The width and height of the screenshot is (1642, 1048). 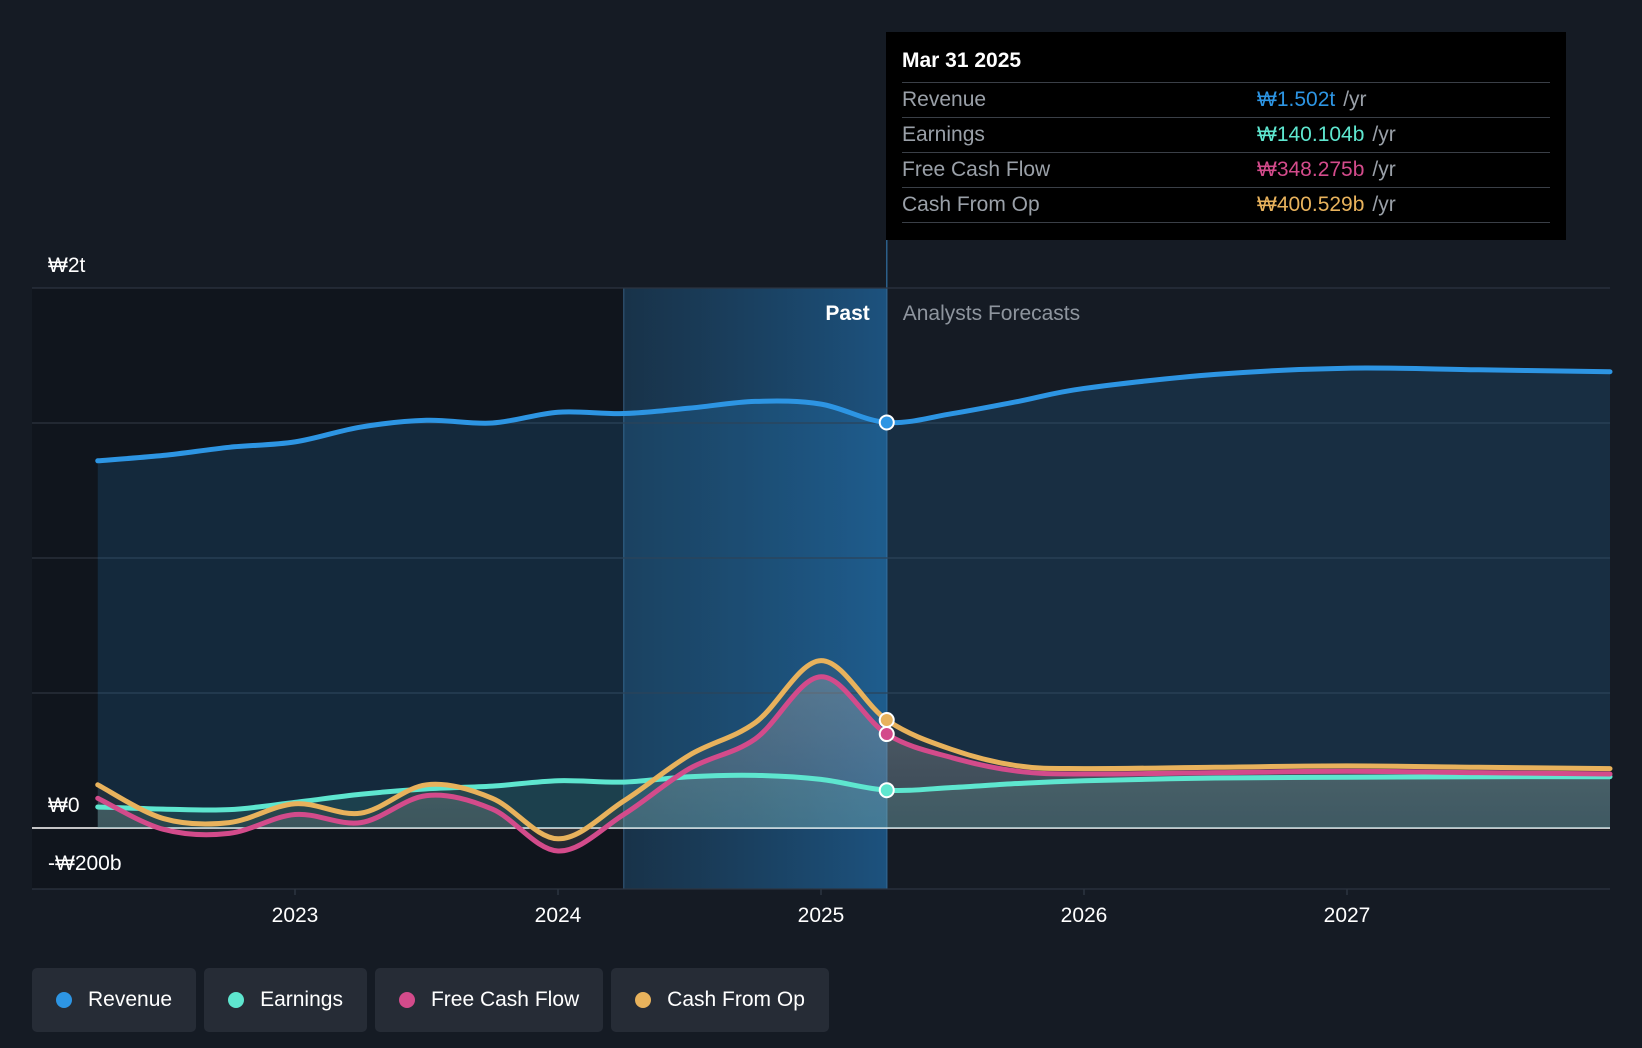 What do you see at coordinates (406, 1000) in the screenshot?
I see `fcf-dot-icon` at bounding box center [406, 1000].